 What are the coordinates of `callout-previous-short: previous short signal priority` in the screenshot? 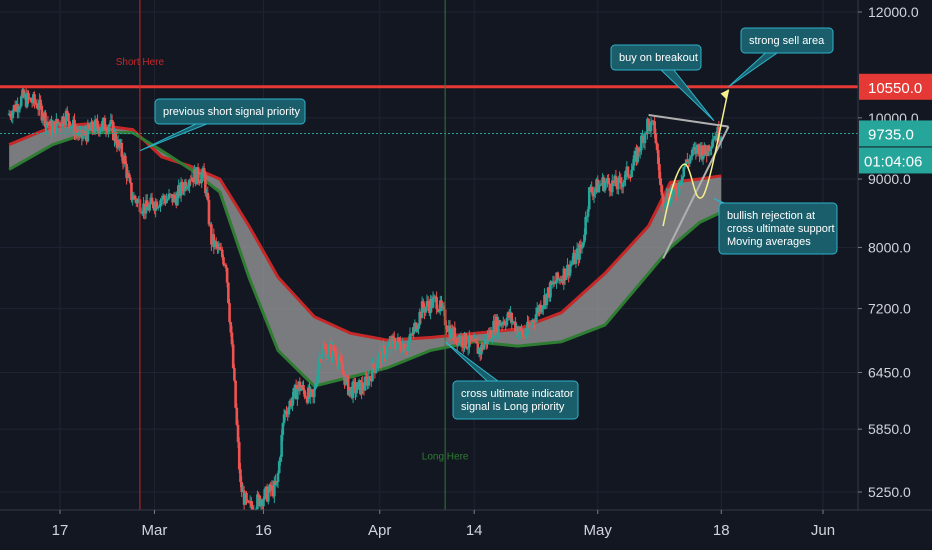 It's located at (222, 125).